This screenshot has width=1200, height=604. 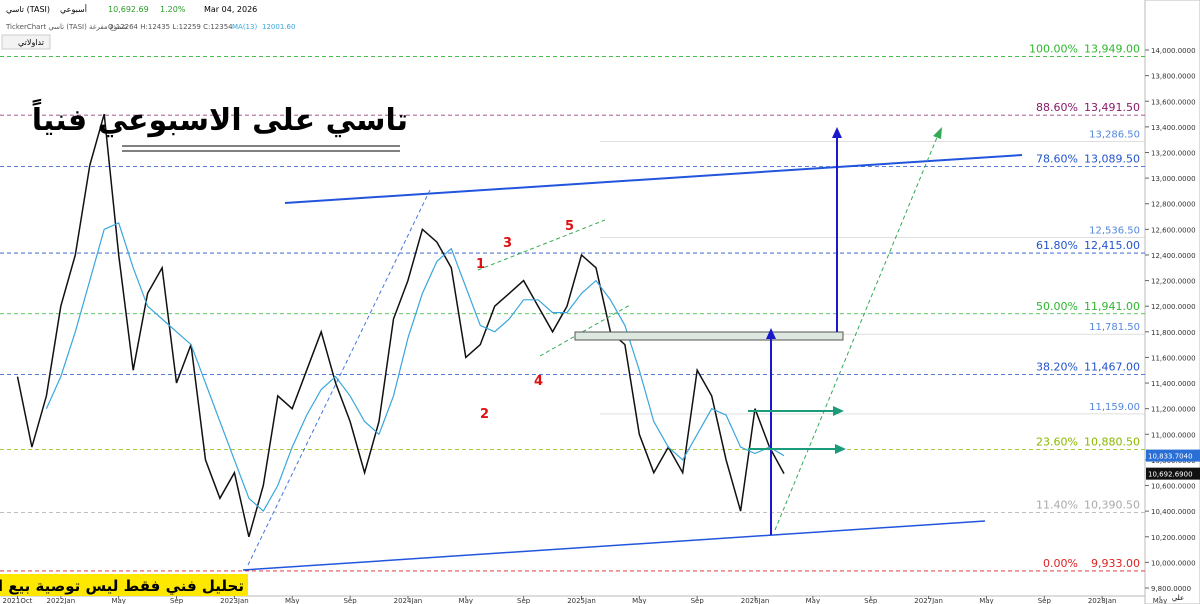 I want to click on price-tag-label: 10,833.7040, so click(x=1170, y=457).